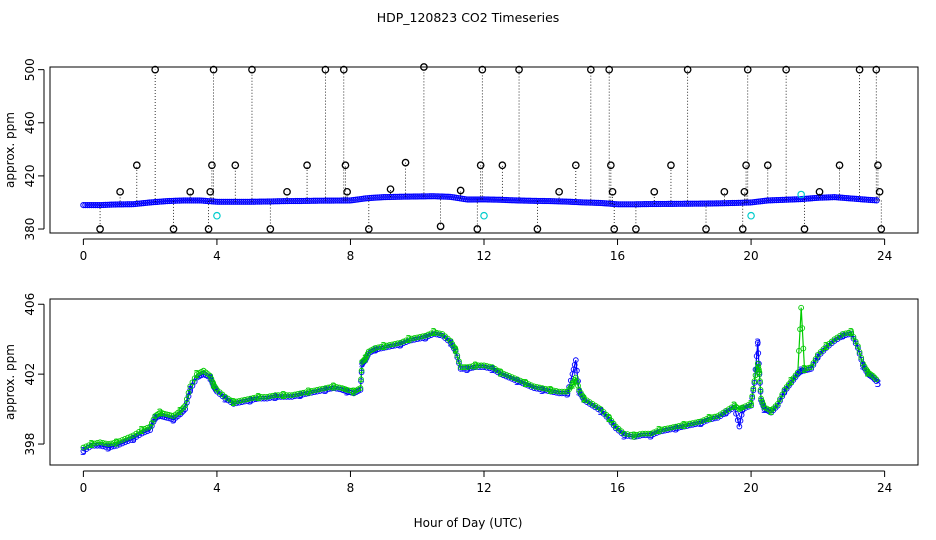  I want to click on series-glyph-3: 3, so click(757, 343).